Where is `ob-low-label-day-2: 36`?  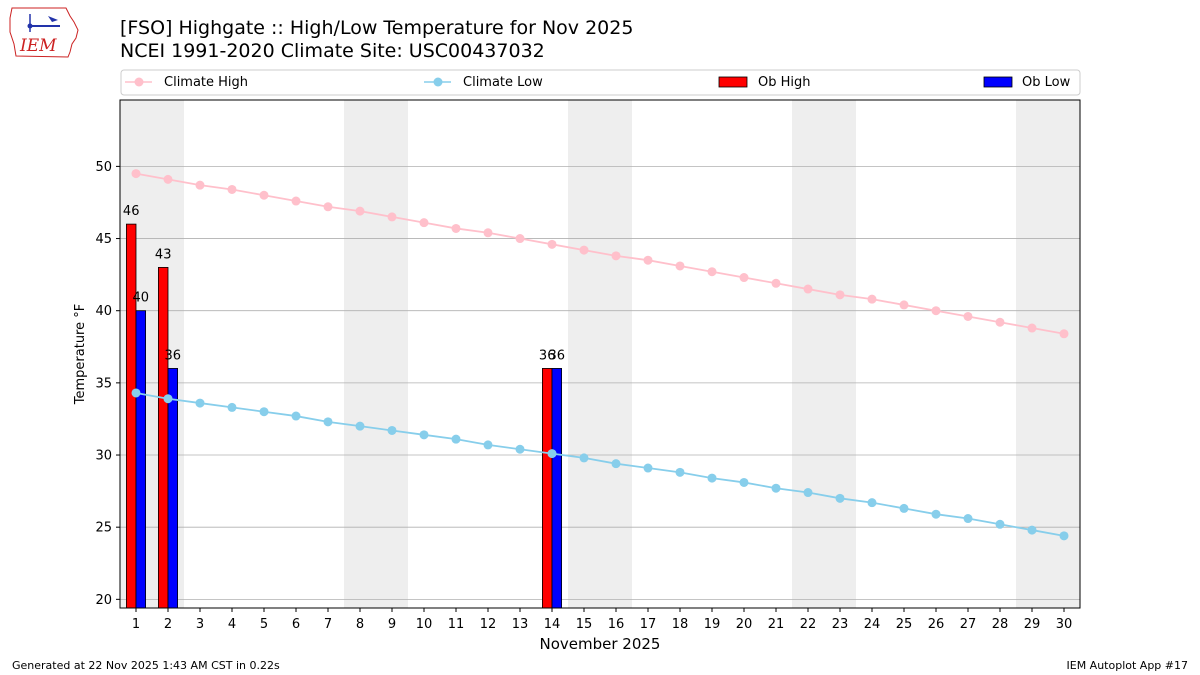
ob-low-label-day-2: 36 is located at coordinates (173, 355).